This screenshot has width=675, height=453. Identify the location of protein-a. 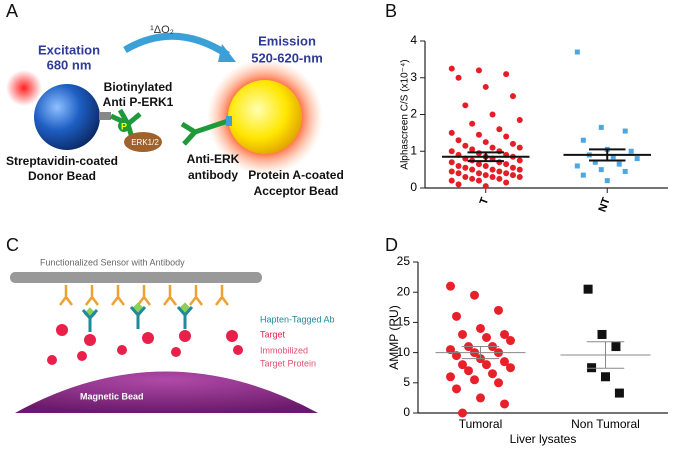
(229, 121).